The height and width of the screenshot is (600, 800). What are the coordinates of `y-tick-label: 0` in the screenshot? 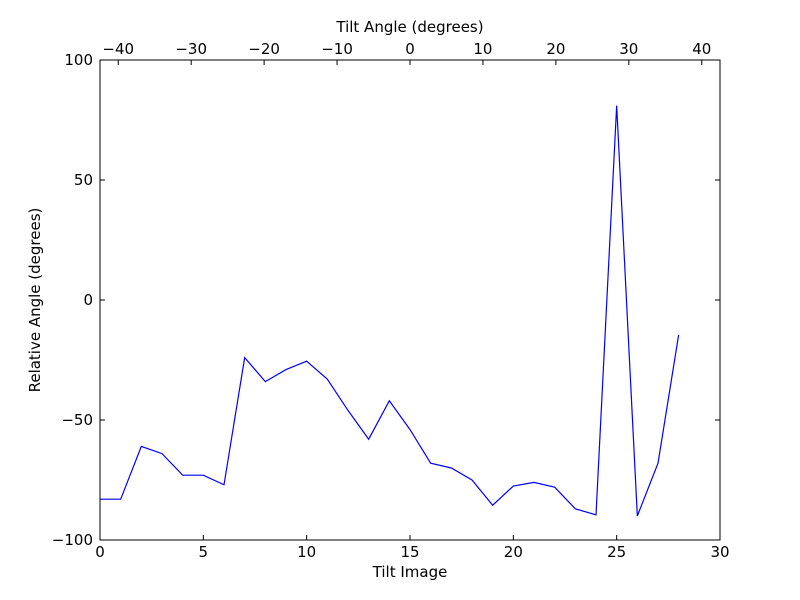 It's located at (88, 300).